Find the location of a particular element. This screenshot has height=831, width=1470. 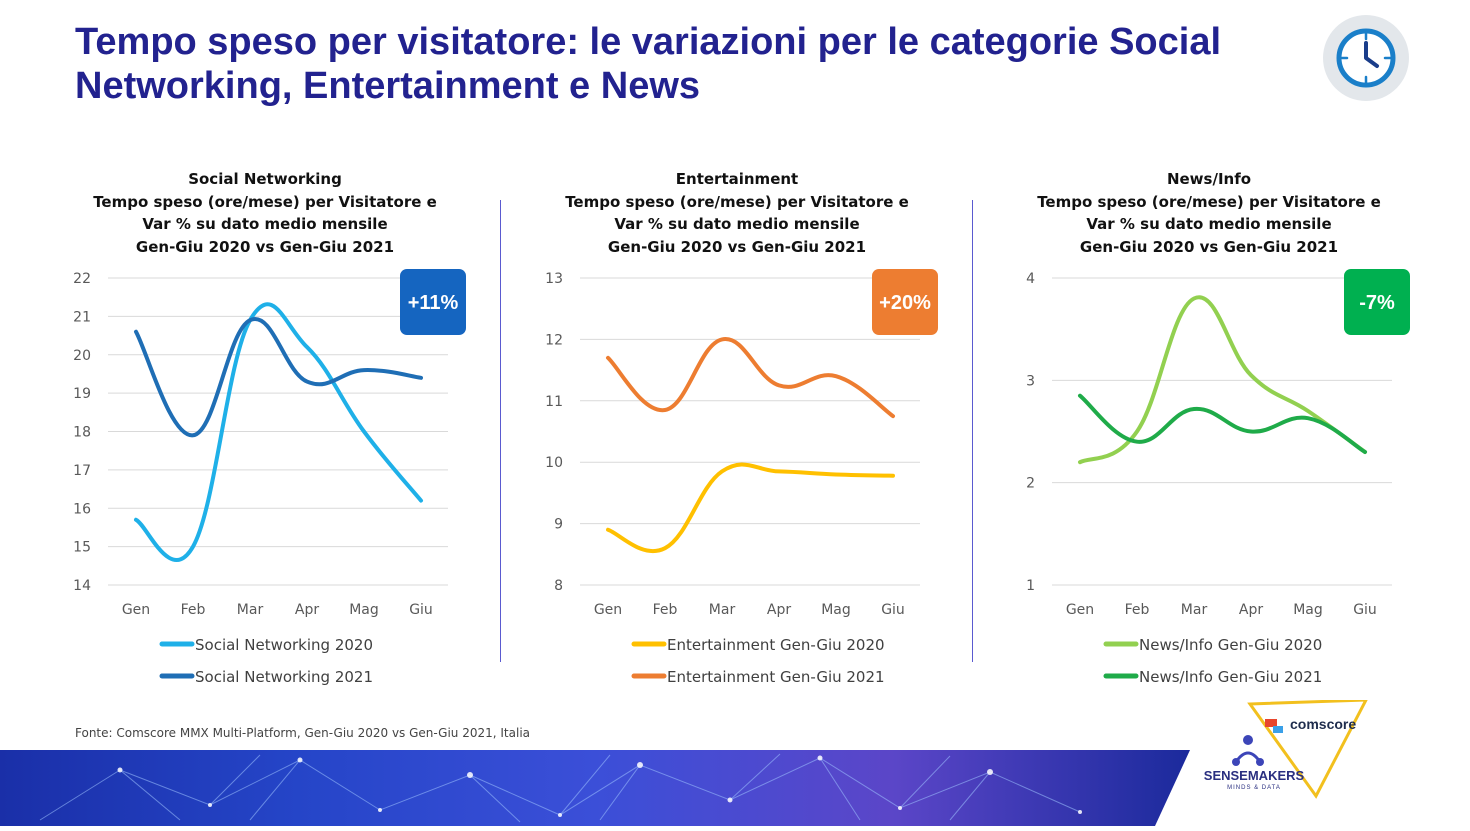

y-tick-label: 19 is located at coordinates (82, 394).